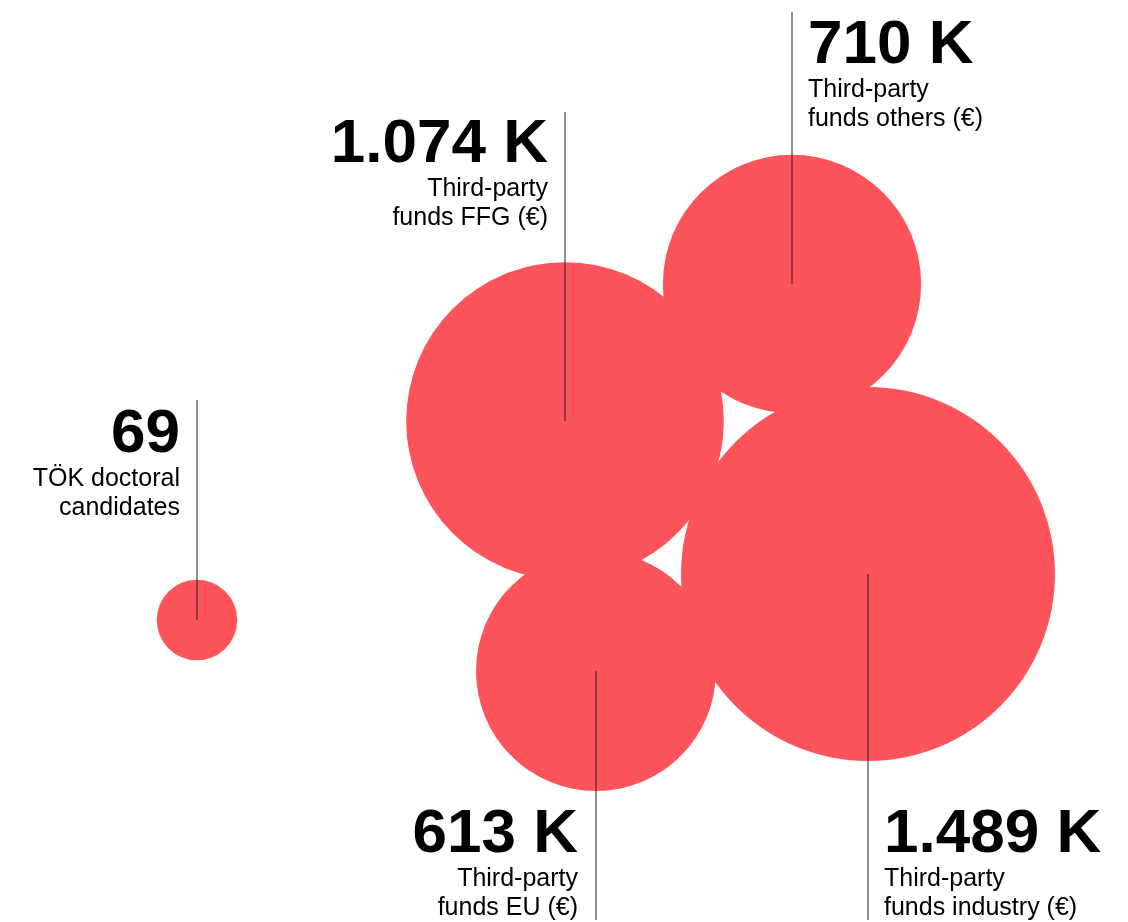  What do you see at coordinates (439, 140) in the screenshot?
I see `data-label: 1.074 K` at bounding box center [439, 140].